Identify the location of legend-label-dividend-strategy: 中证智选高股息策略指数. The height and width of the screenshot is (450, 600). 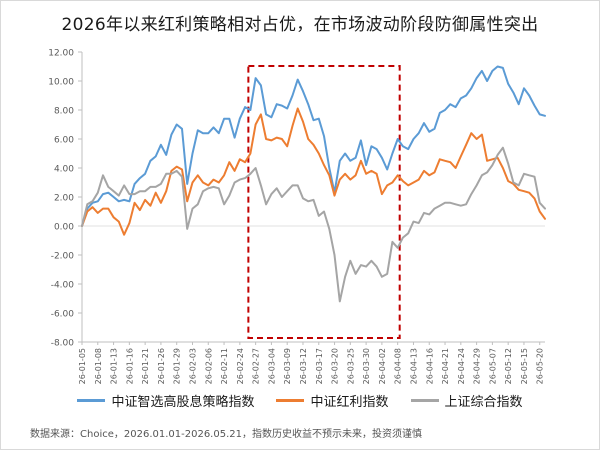
(183, 402).